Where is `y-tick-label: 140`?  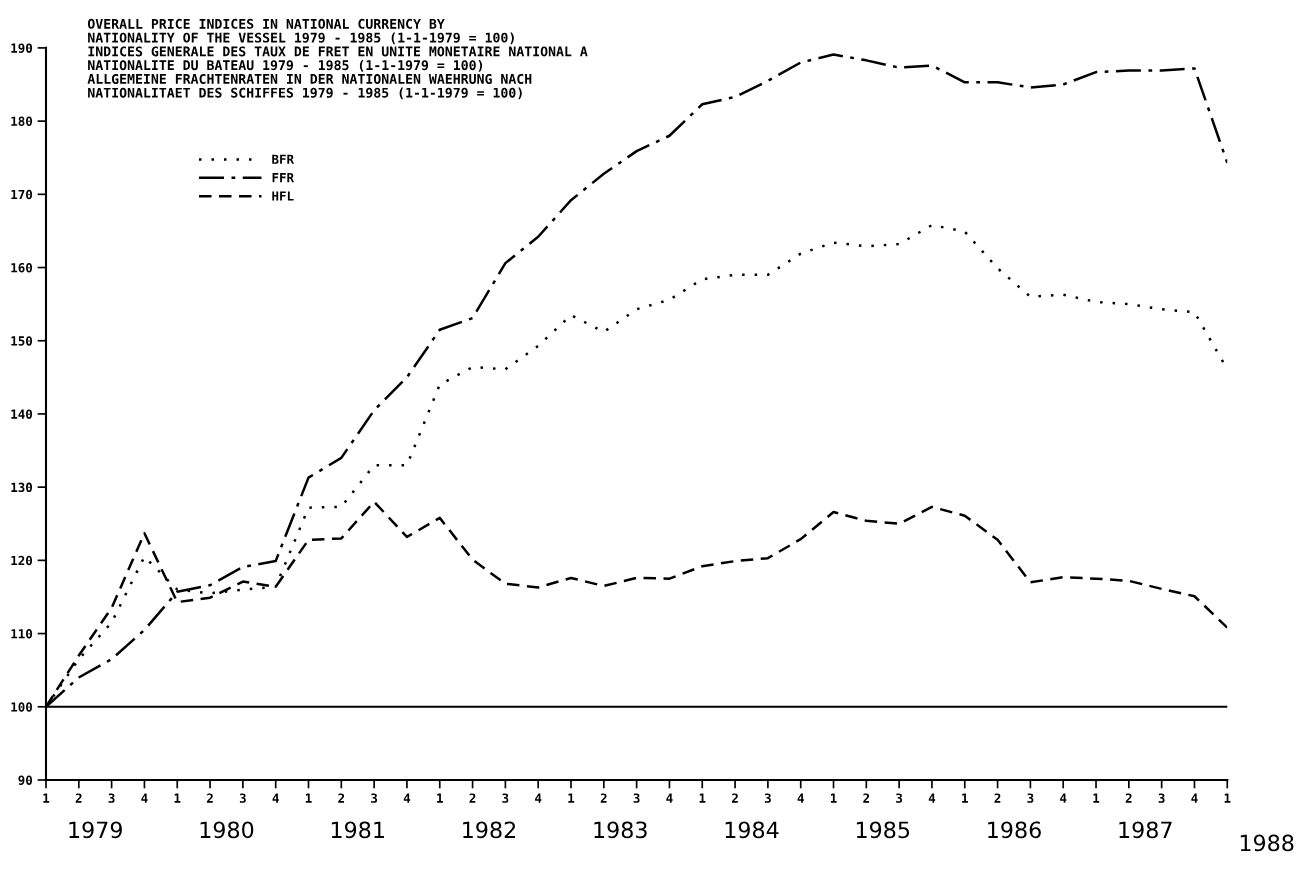
y-tick-label: 140 is located at coordinates (22, 414).